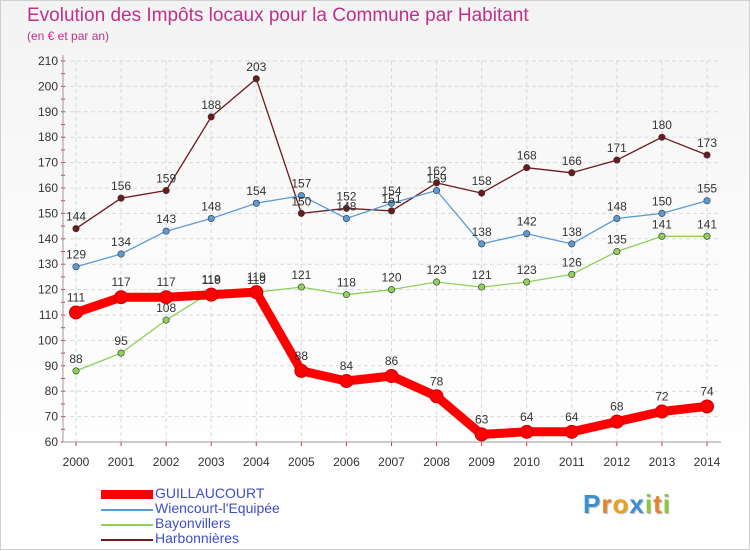  What do you see at coordinates (48, 188) in the screenshot?
I see `y-tick-label: 160` at bounding box center [48, 188].